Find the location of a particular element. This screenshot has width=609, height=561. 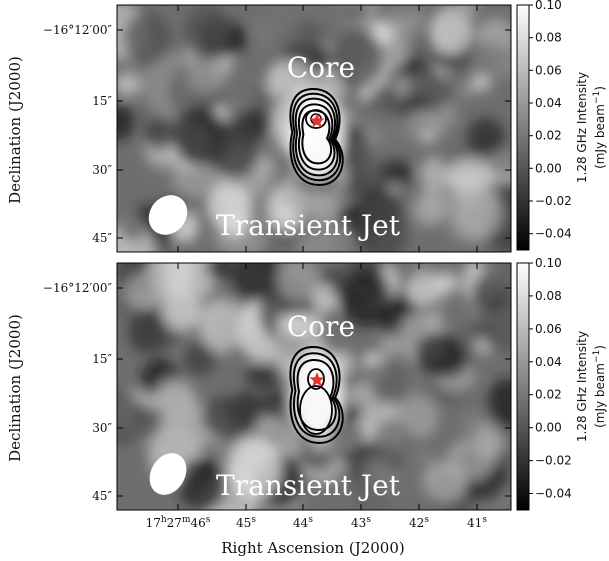

colorbar-tick-label: 0.04 is located at coordinates (548, 362).